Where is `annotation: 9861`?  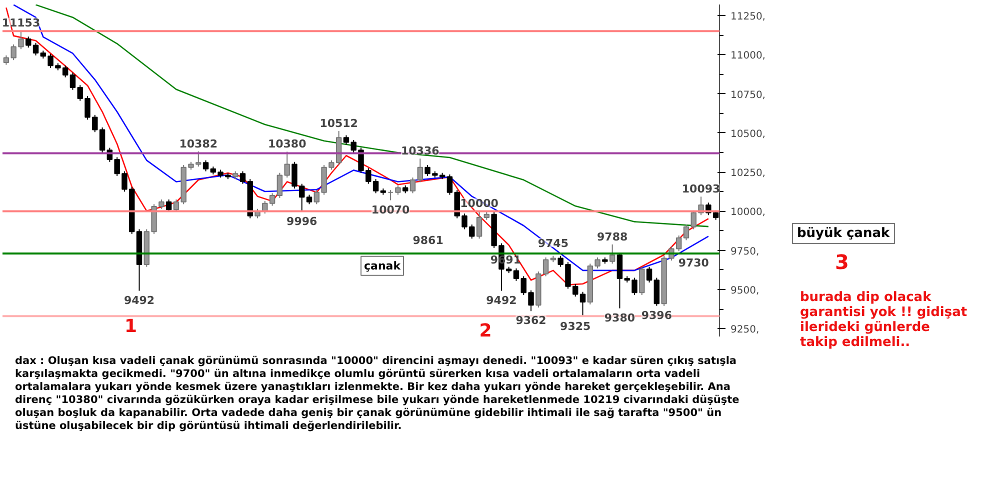
annotation: 9861 is located at coordinates (428, 241).